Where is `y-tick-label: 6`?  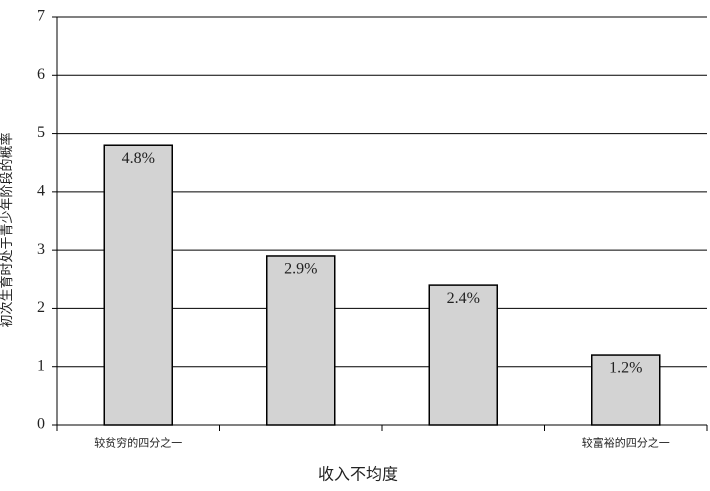
y-tick-label: 6 is located at coordinates (41, 74).